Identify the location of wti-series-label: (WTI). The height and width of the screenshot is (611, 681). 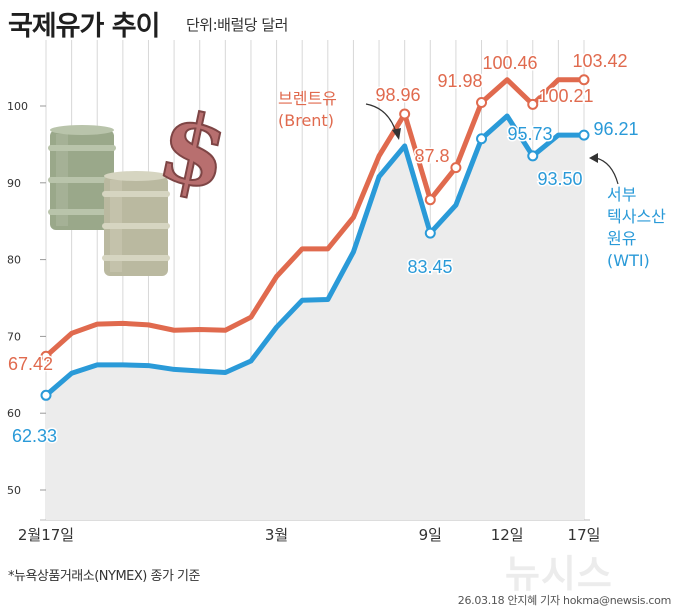
(628, 260).